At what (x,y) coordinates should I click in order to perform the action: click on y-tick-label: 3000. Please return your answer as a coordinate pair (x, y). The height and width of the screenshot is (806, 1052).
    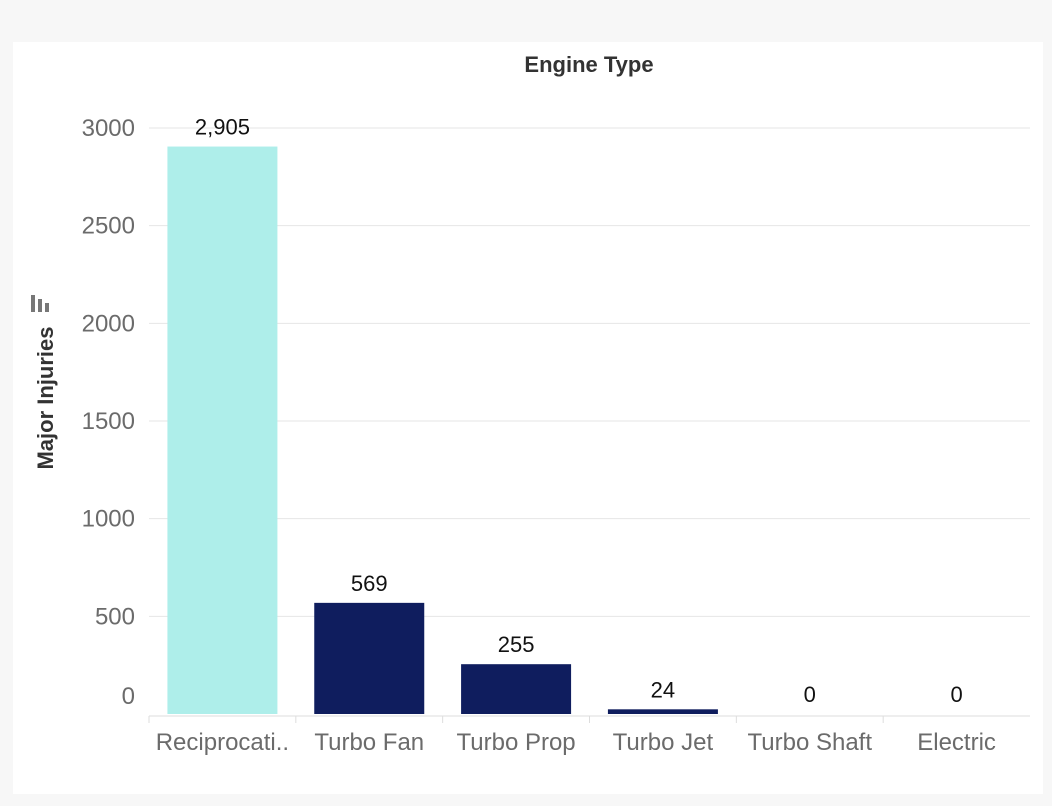
    Looking at the image, I should click on (108, 128).